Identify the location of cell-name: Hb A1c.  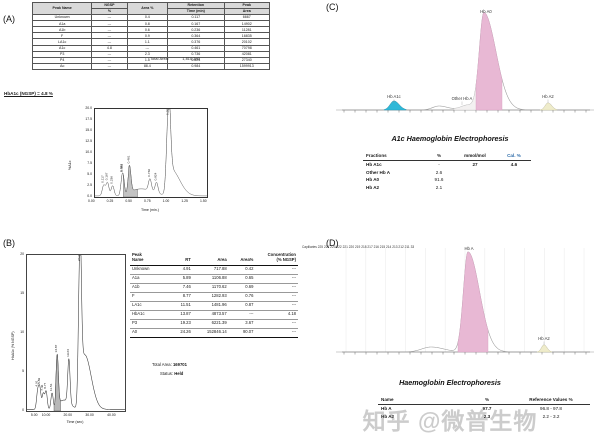
(374, 165).